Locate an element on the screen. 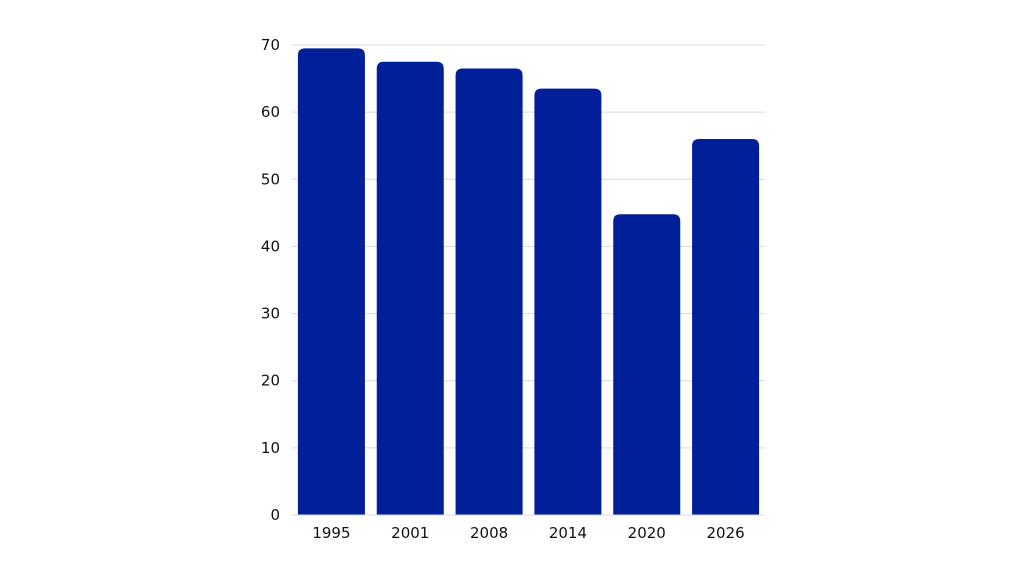  y-tick-label: 60 is located at coordinates (270, 112).